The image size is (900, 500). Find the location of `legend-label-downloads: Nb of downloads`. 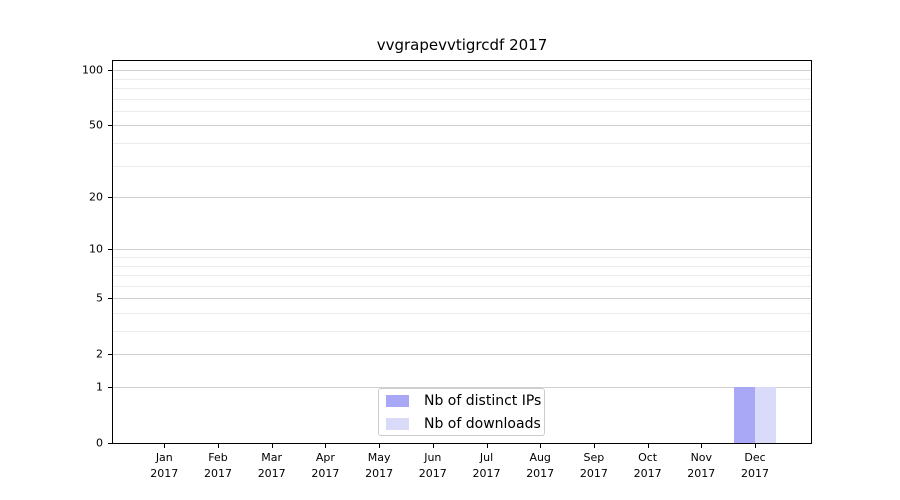

legend-label-downloads: Nb of downloads is located at coordinates (482, 423).